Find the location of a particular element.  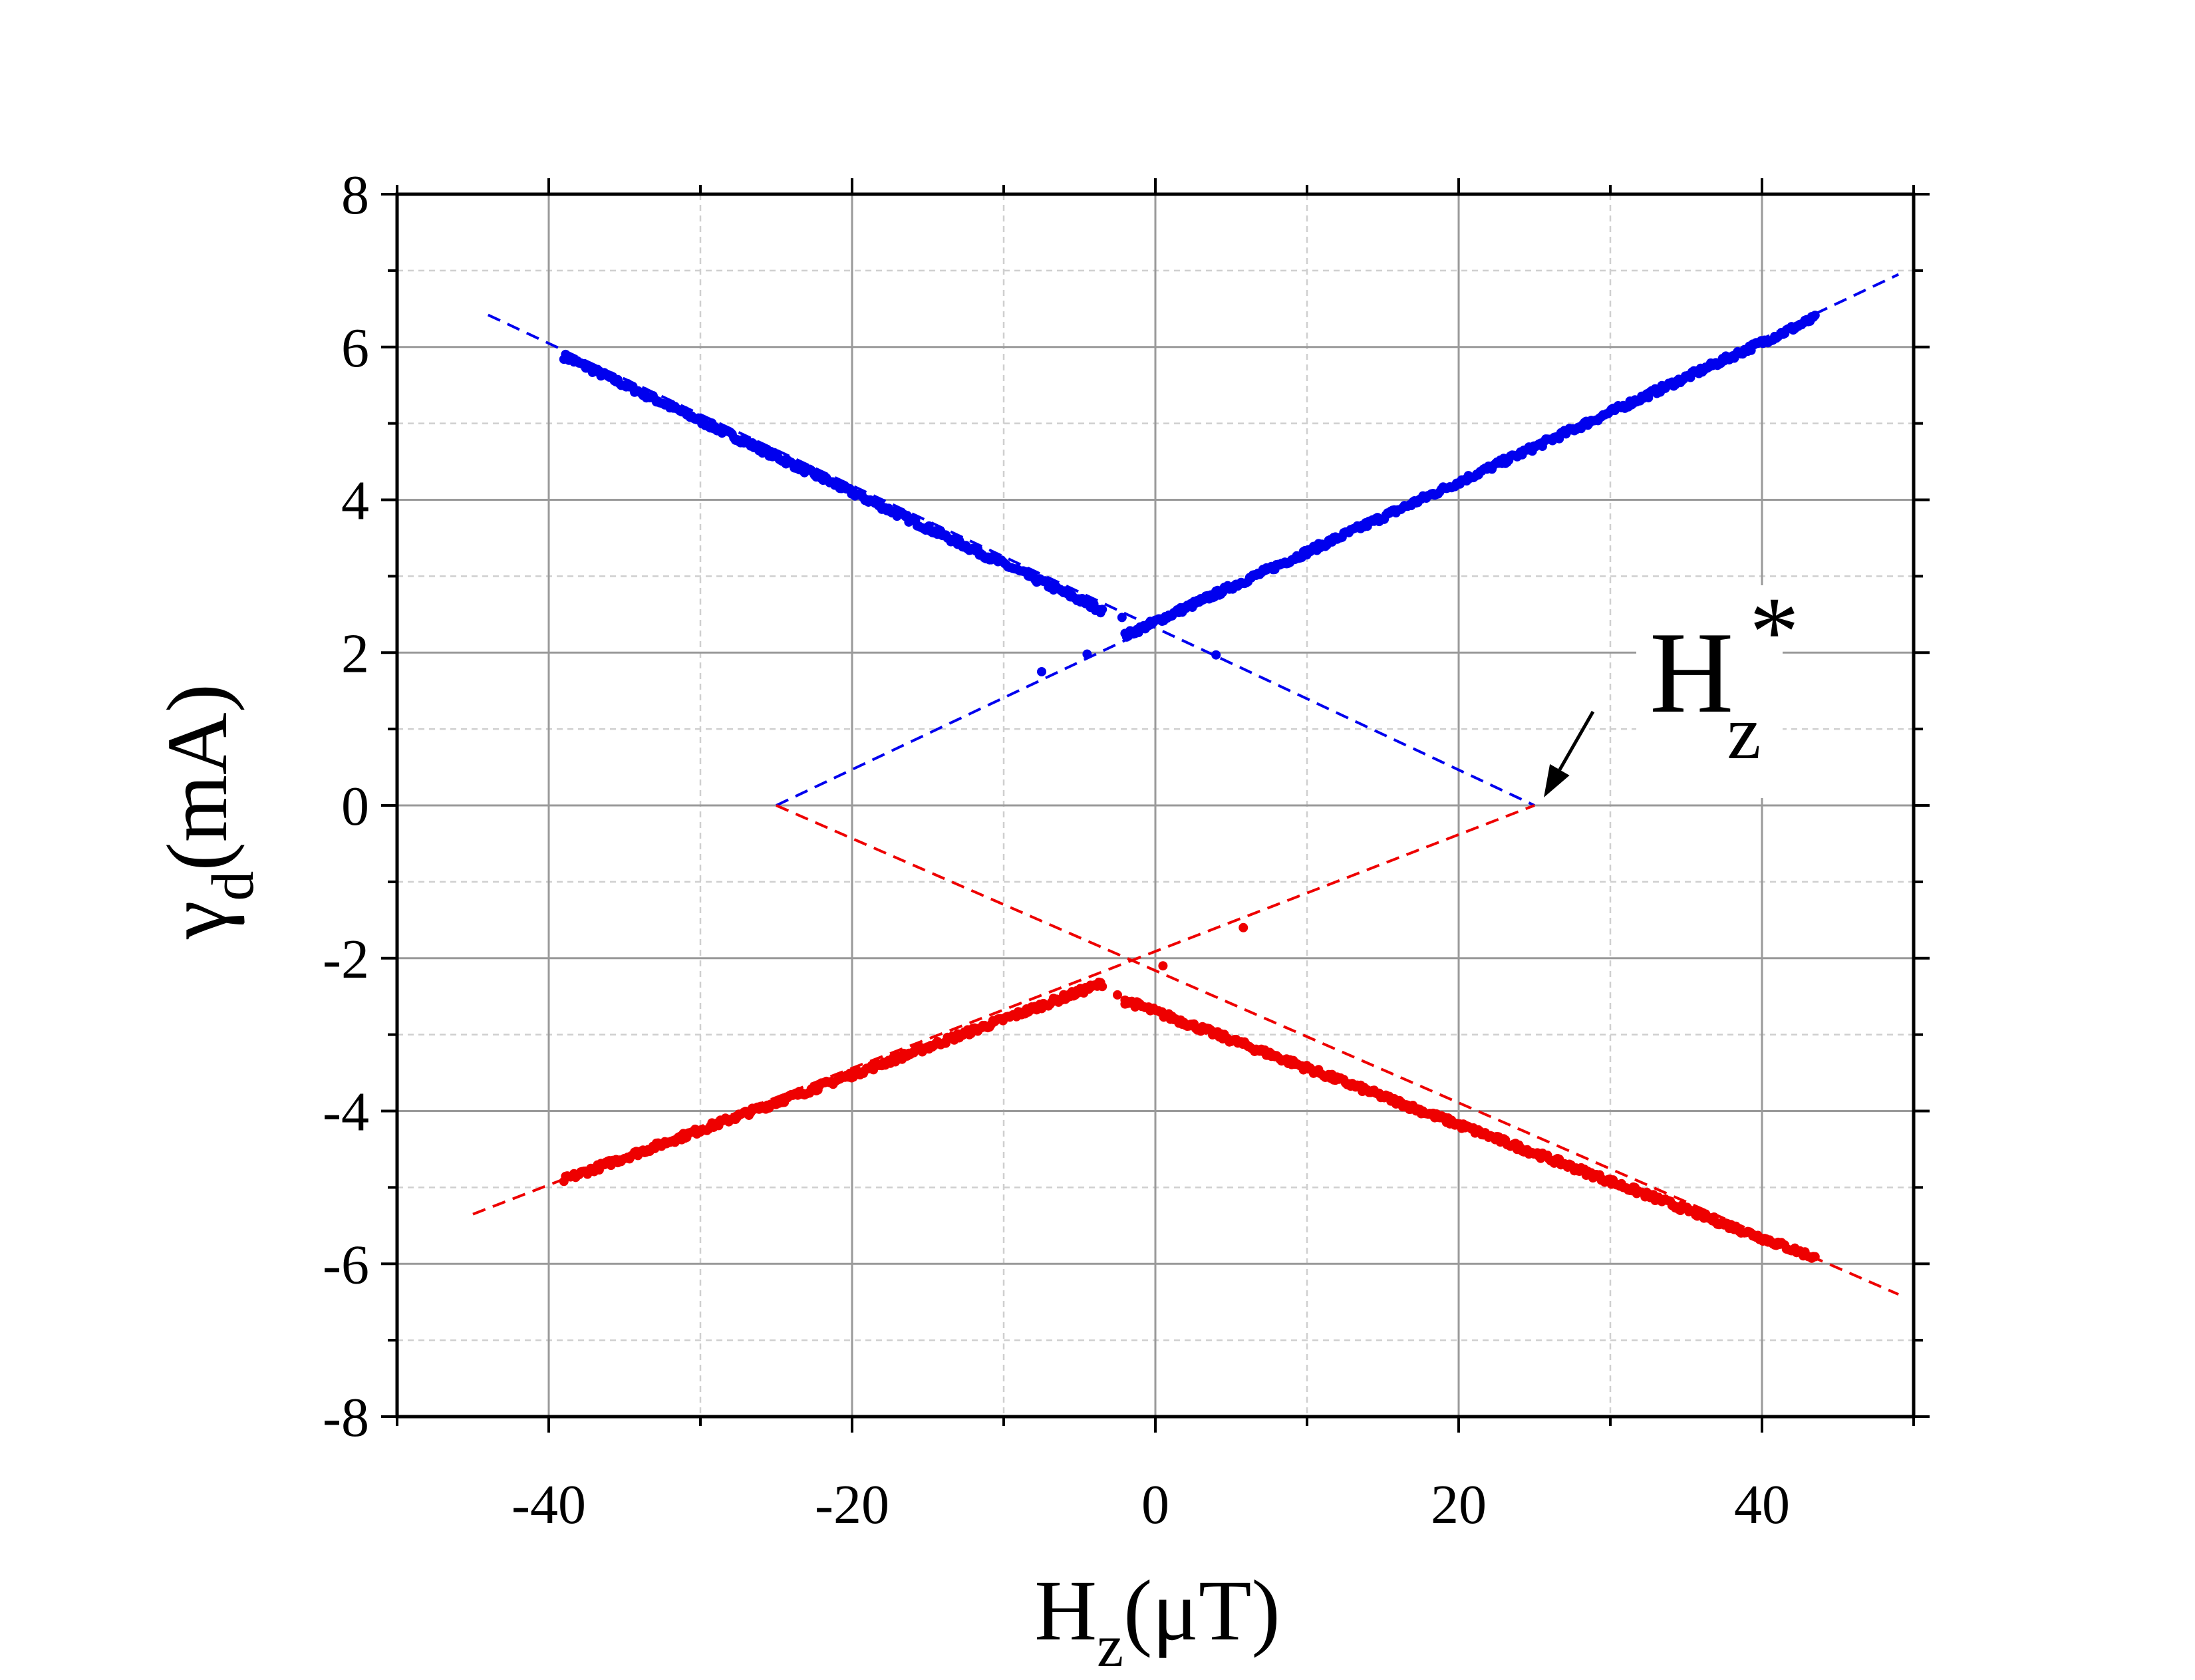

y-tick-labels: -8 -6 -4 -2 0 2 4 6 8 is located at coordinates (346, 806).